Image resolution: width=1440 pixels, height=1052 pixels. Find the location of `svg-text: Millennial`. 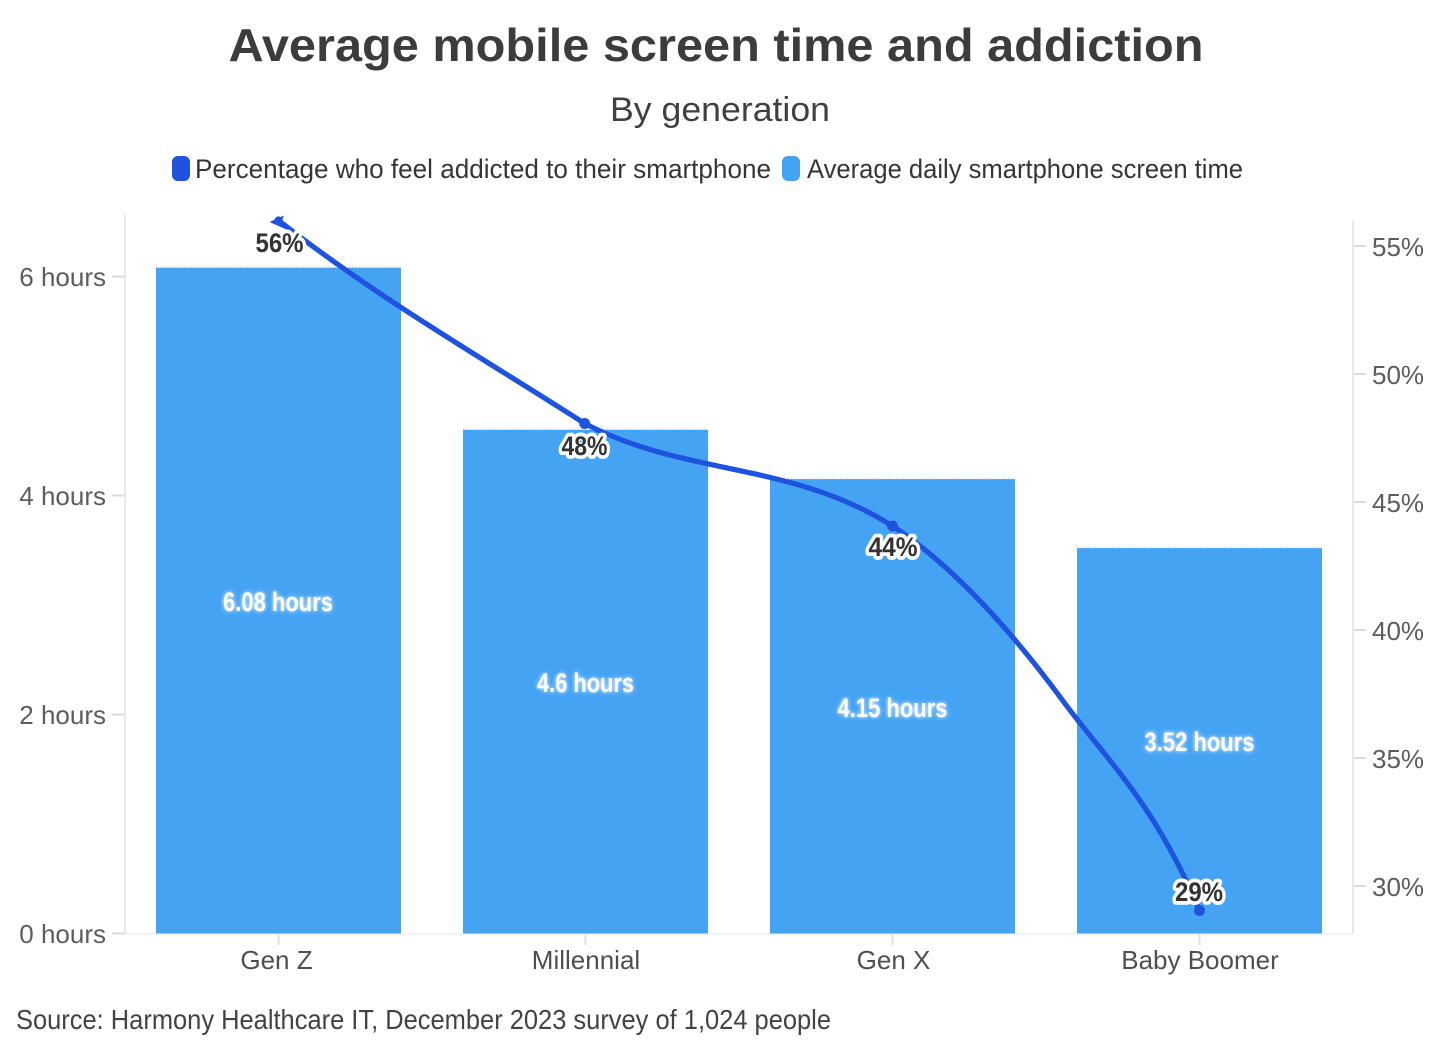

svg-text: Millennial is located at coordinates (586, 960).